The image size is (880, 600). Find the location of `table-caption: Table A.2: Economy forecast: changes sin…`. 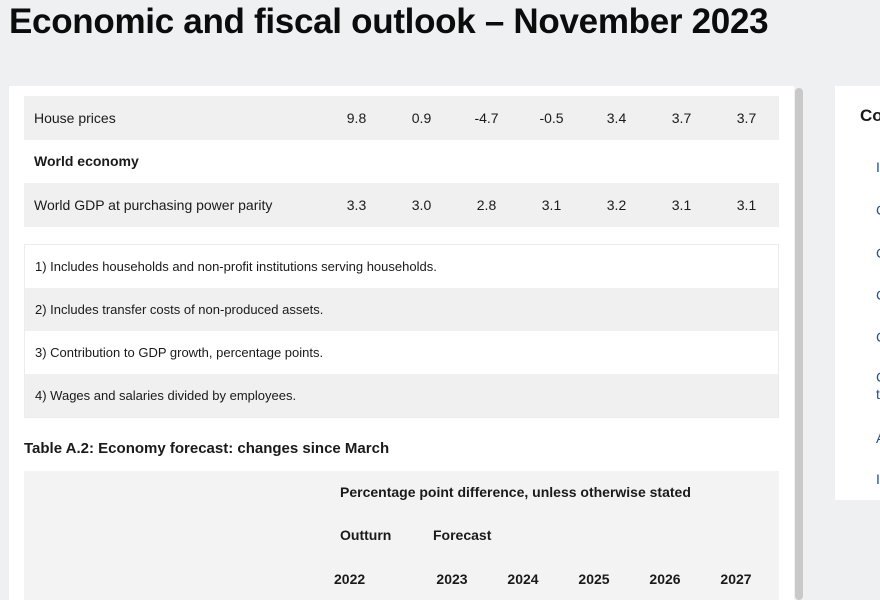

table-caption: Table A.2: Economy forecast: changes sin… is located at coordinates (207, 448).